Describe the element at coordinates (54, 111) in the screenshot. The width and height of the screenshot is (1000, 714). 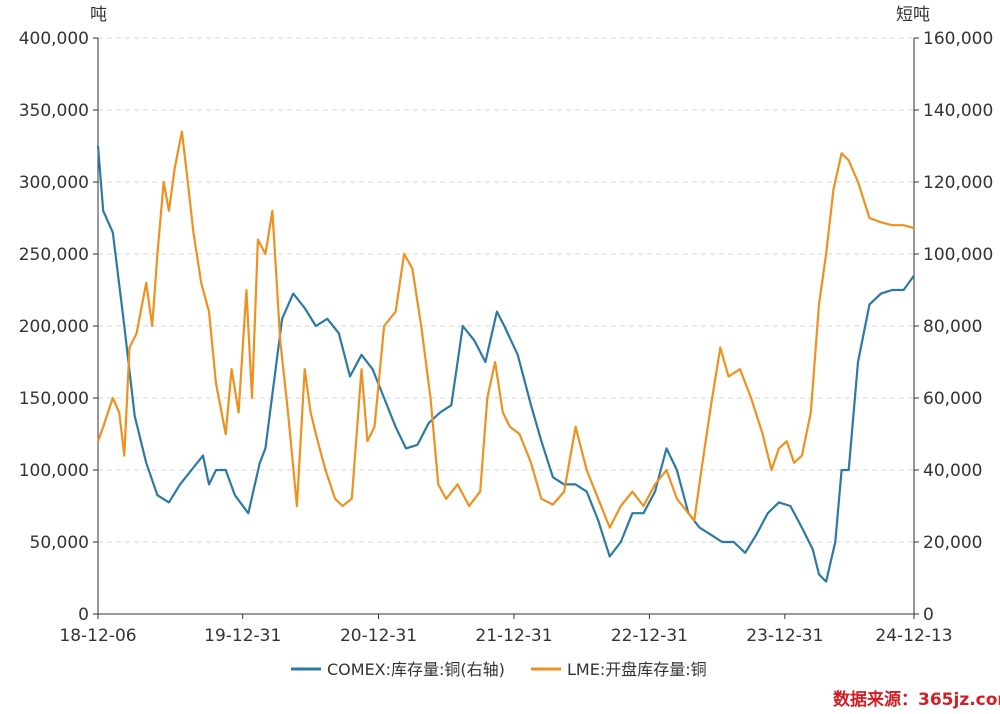
I see `left-tick-label: 350,000` at that location.